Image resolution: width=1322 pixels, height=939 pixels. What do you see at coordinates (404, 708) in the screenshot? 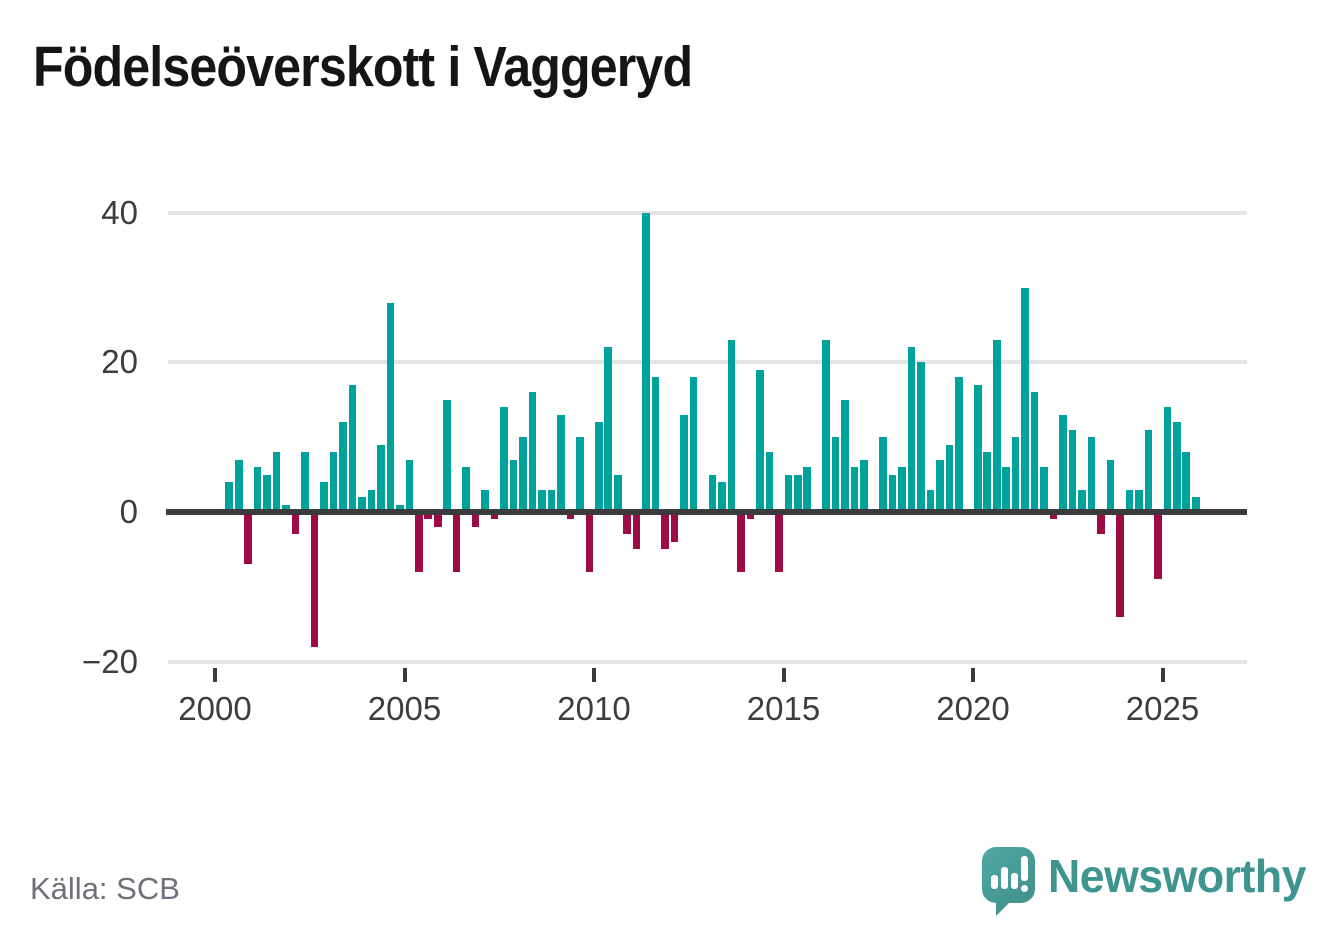
I see `x-axis-label: 2005` at bounding box center [404, 708].